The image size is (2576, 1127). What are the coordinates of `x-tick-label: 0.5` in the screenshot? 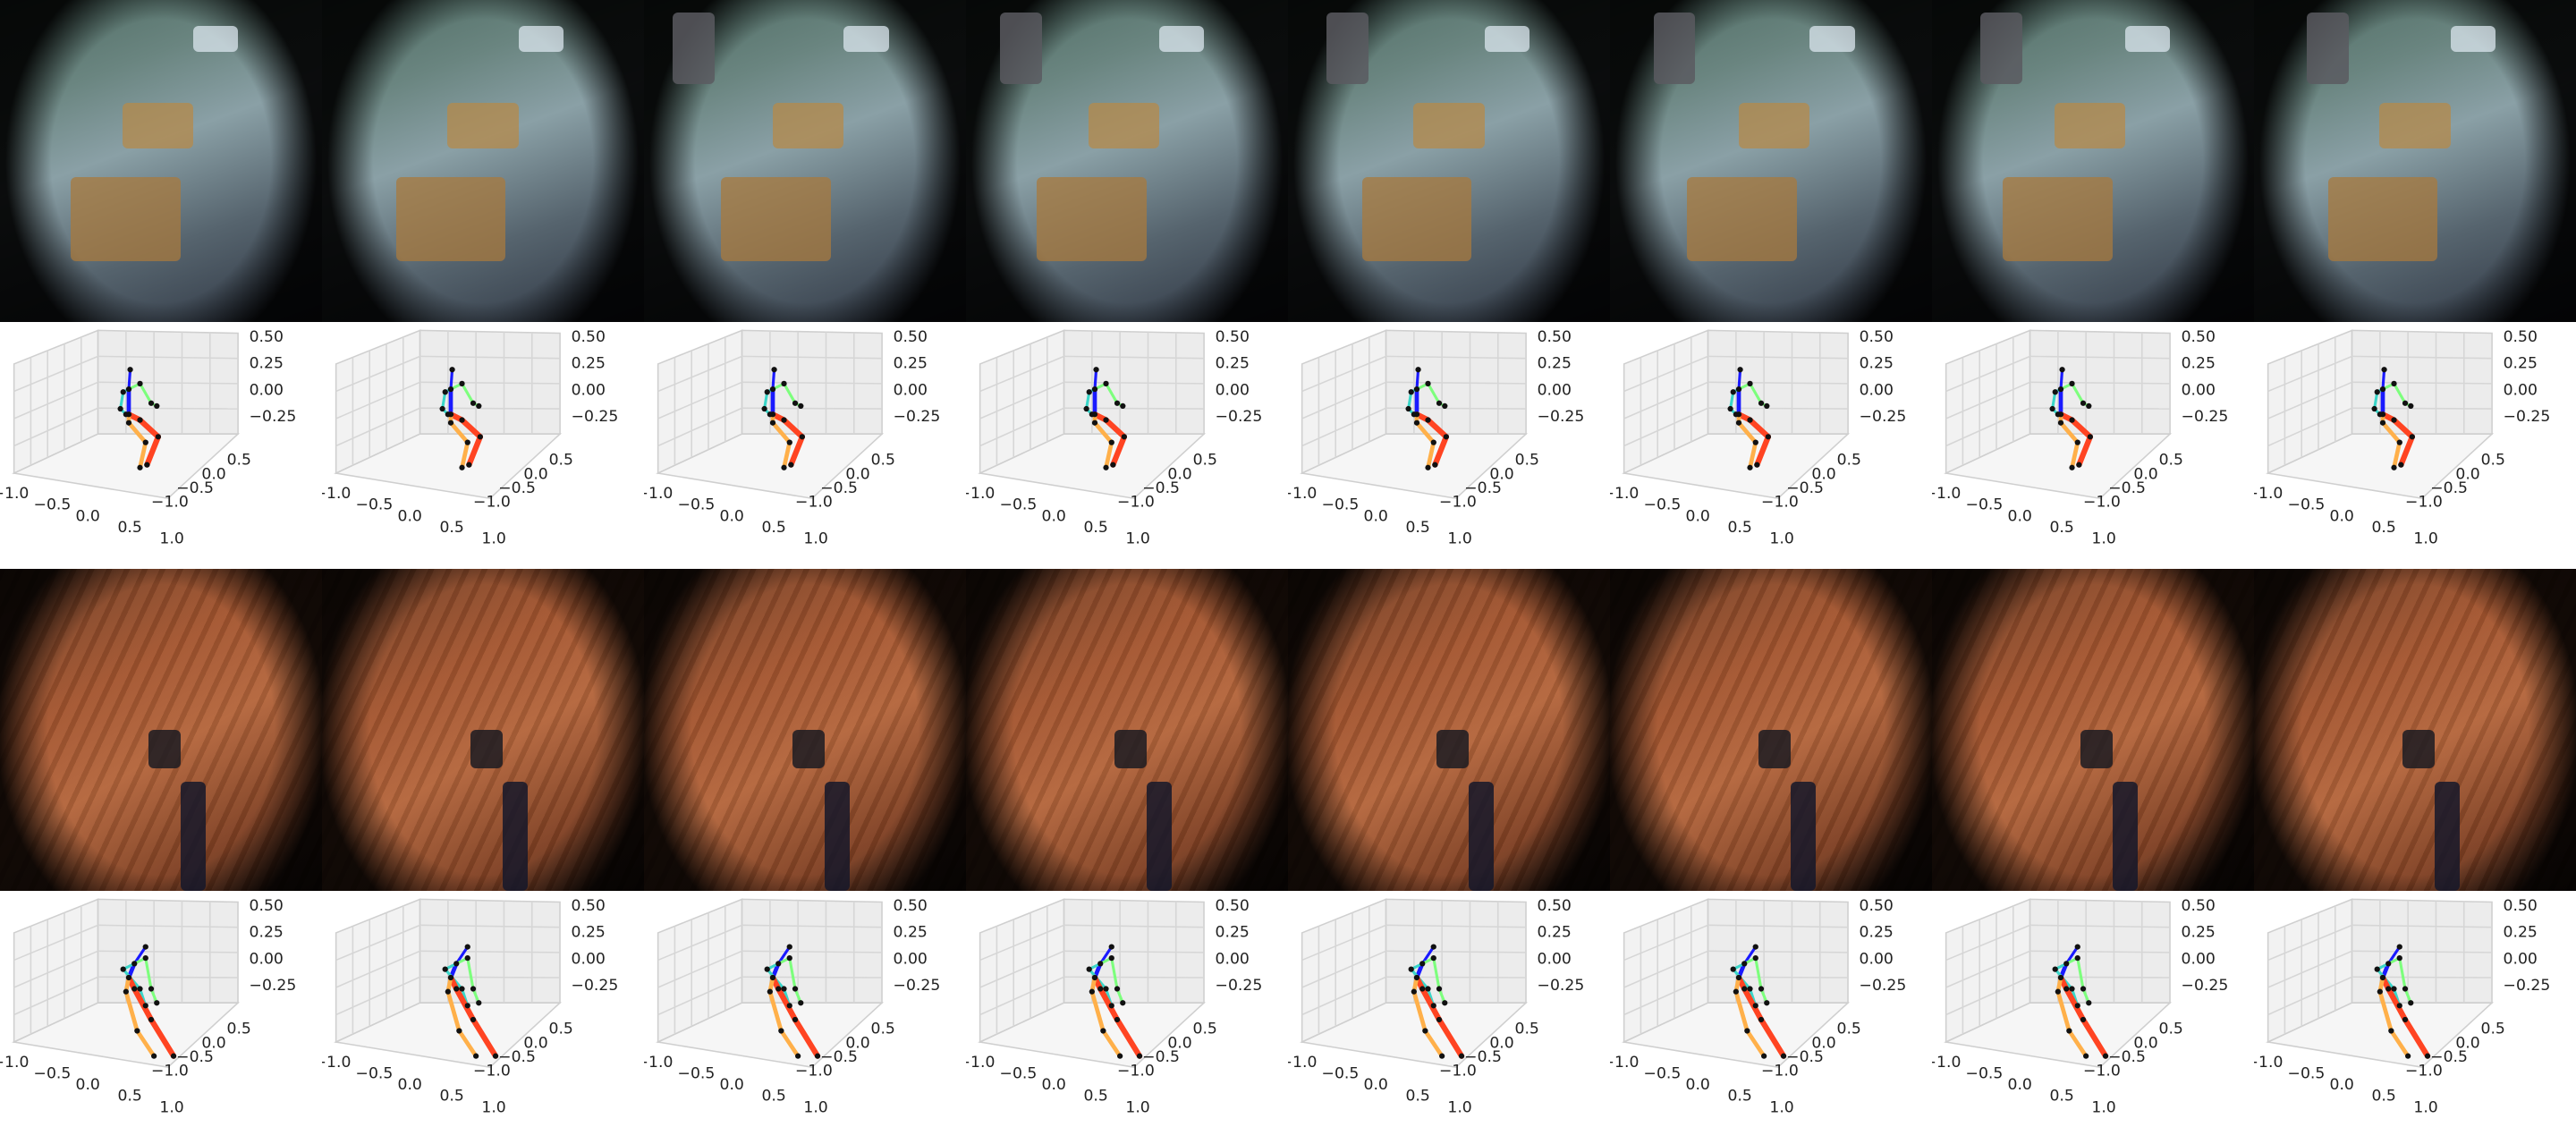 It's located at (1095, 1097).